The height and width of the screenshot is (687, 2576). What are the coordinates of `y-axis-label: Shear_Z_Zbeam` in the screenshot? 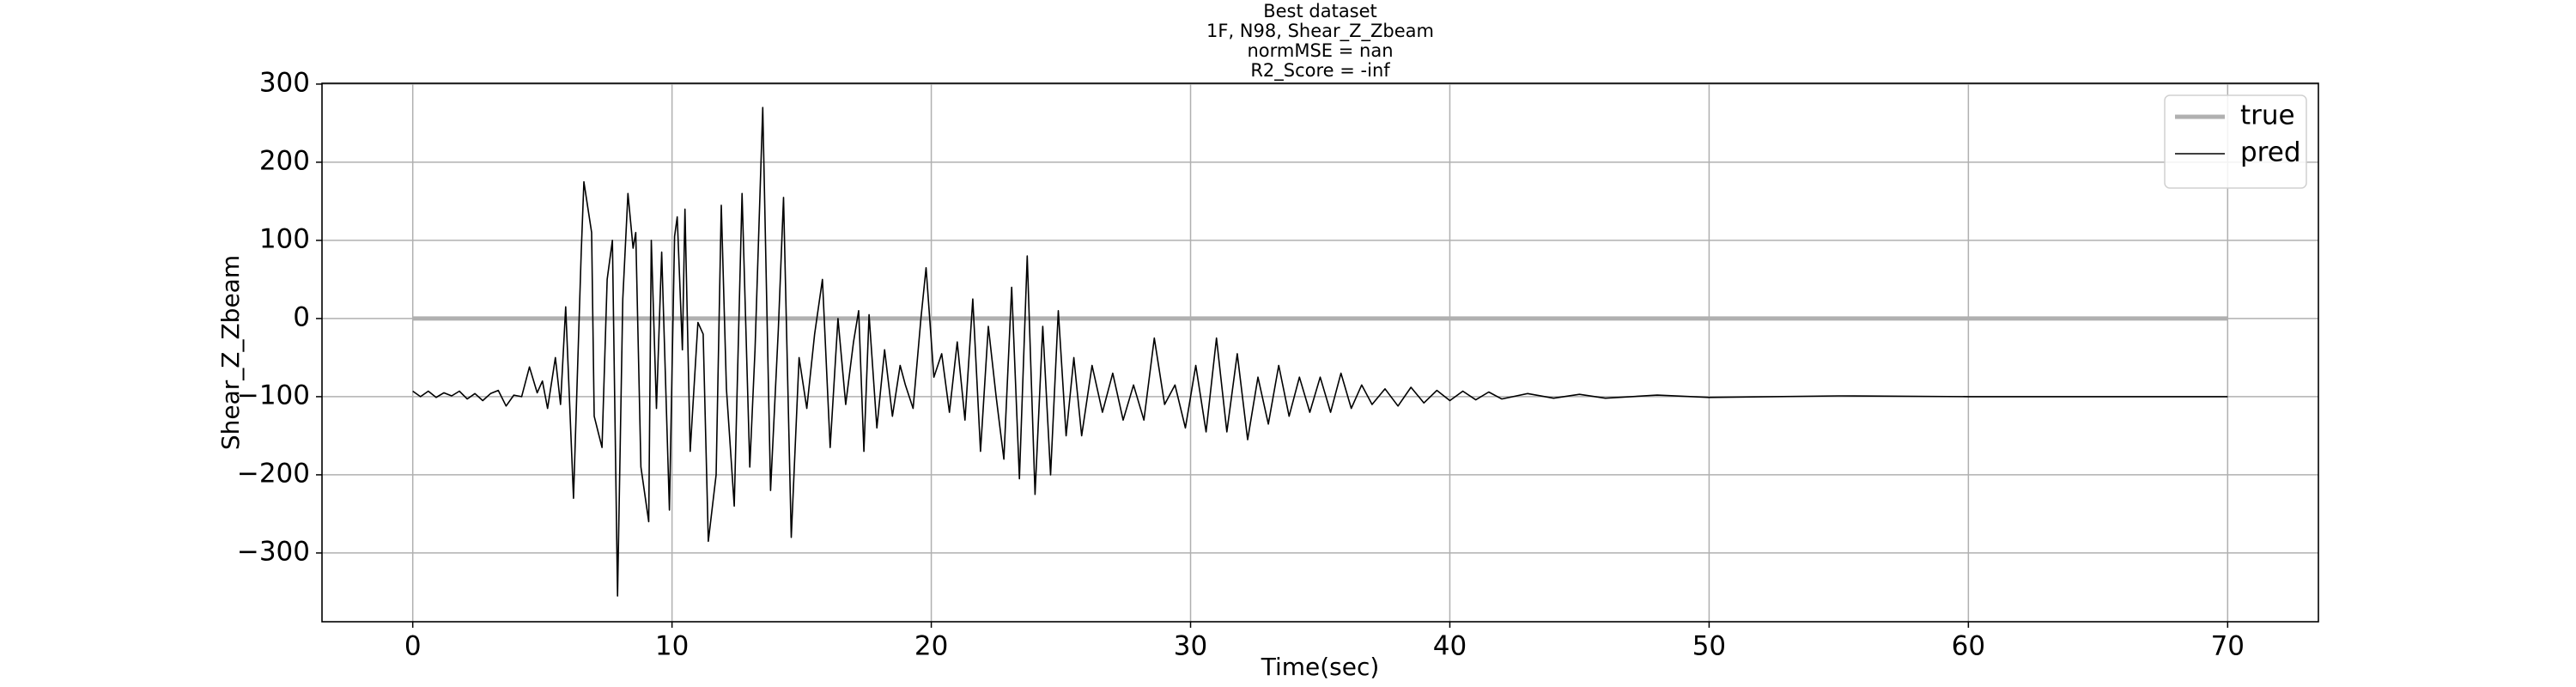 It's located at (230, 352).